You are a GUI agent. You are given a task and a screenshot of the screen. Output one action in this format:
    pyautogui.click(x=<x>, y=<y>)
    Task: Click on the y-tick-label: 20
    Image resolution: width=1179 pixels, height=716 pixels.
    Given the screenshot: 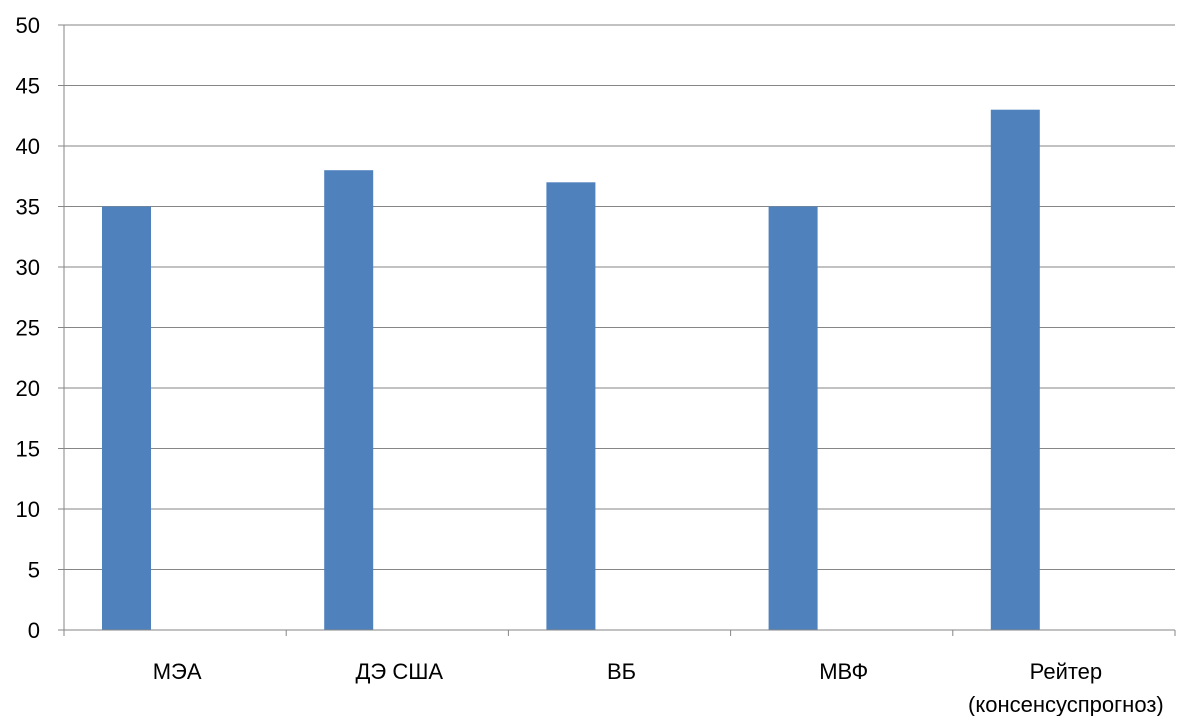 What is the action you would take?
    pyautogui.click(x=28, y=388)
    